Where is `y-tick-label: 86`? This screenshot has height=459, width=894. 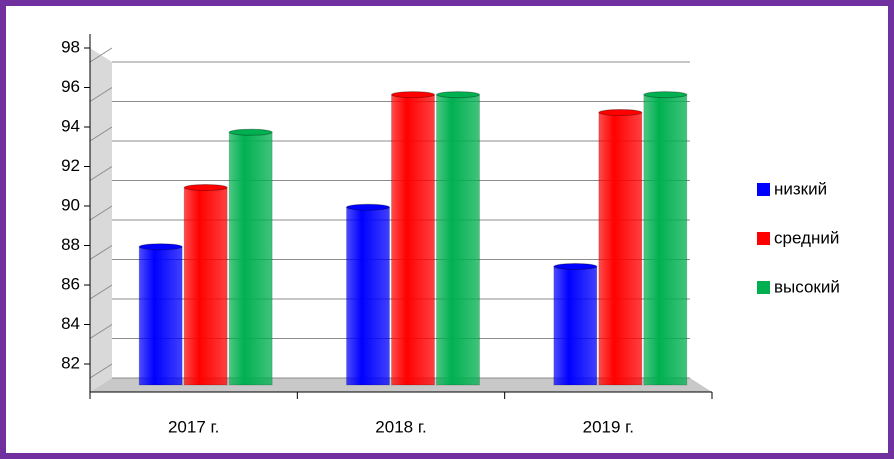 y-tick-label: 86 is located at coordinates (70, 283).